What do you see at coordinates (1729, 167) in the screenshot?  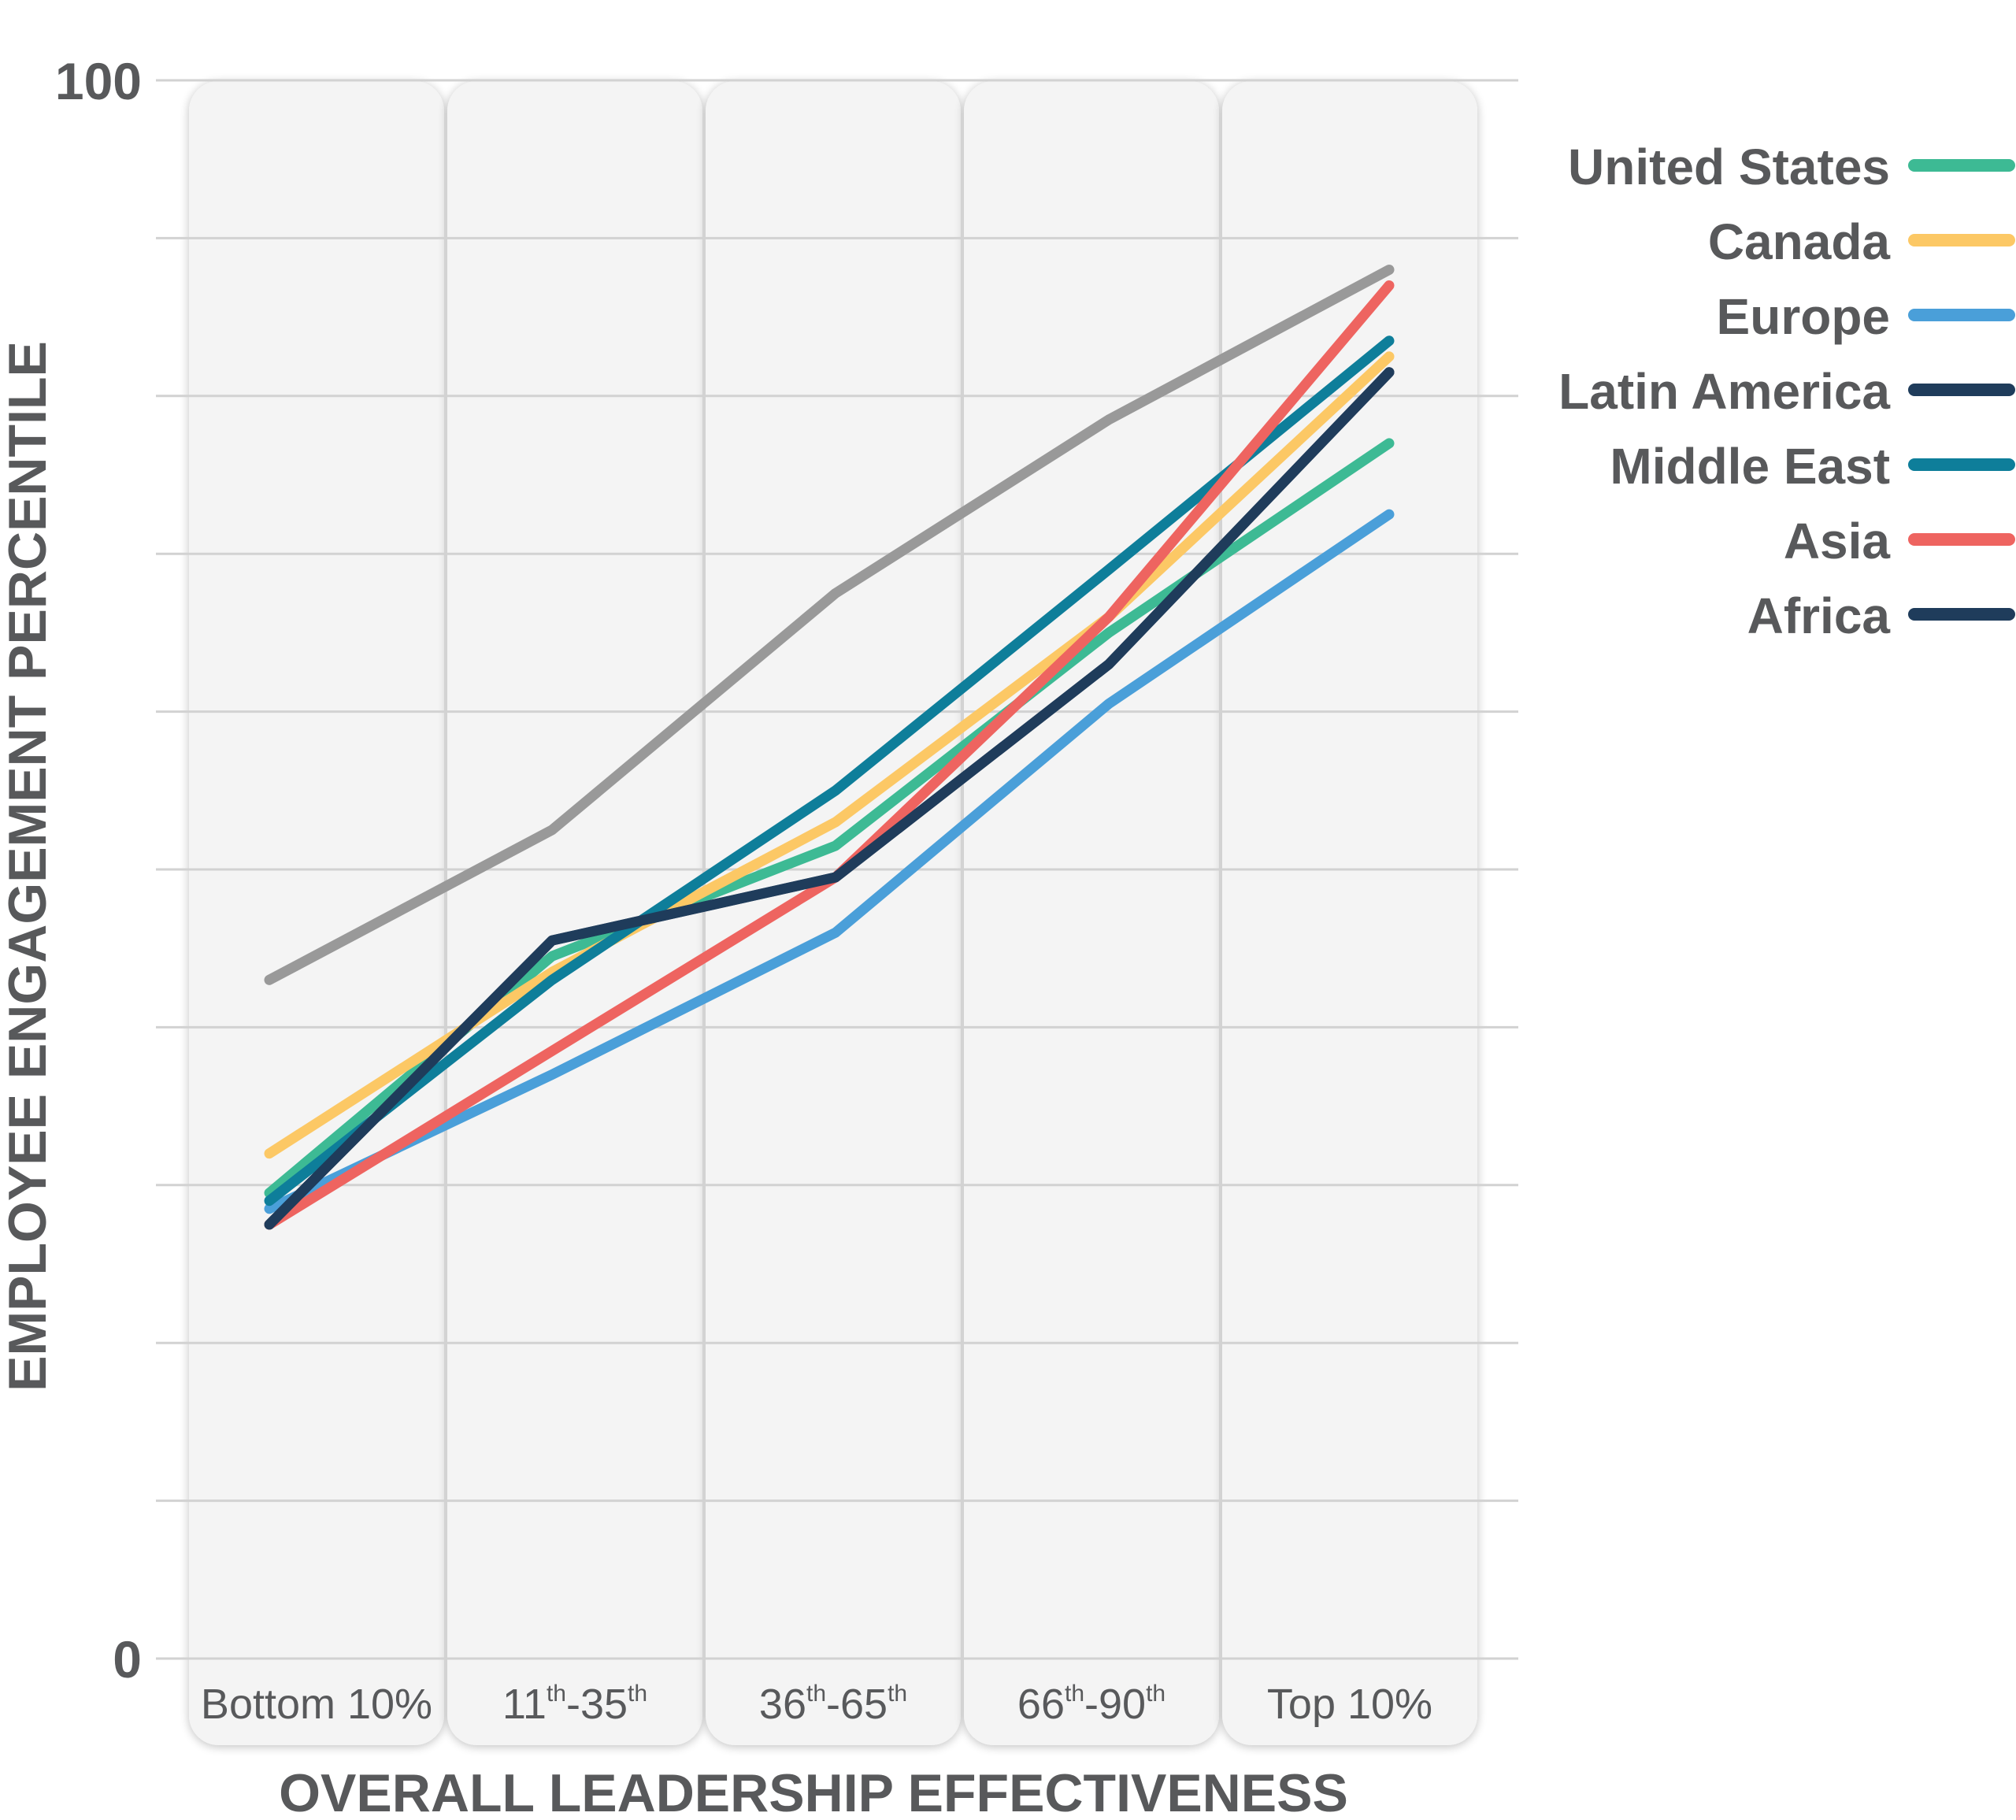 I see `legend-label: United States` at bounding box center [1729, 167].